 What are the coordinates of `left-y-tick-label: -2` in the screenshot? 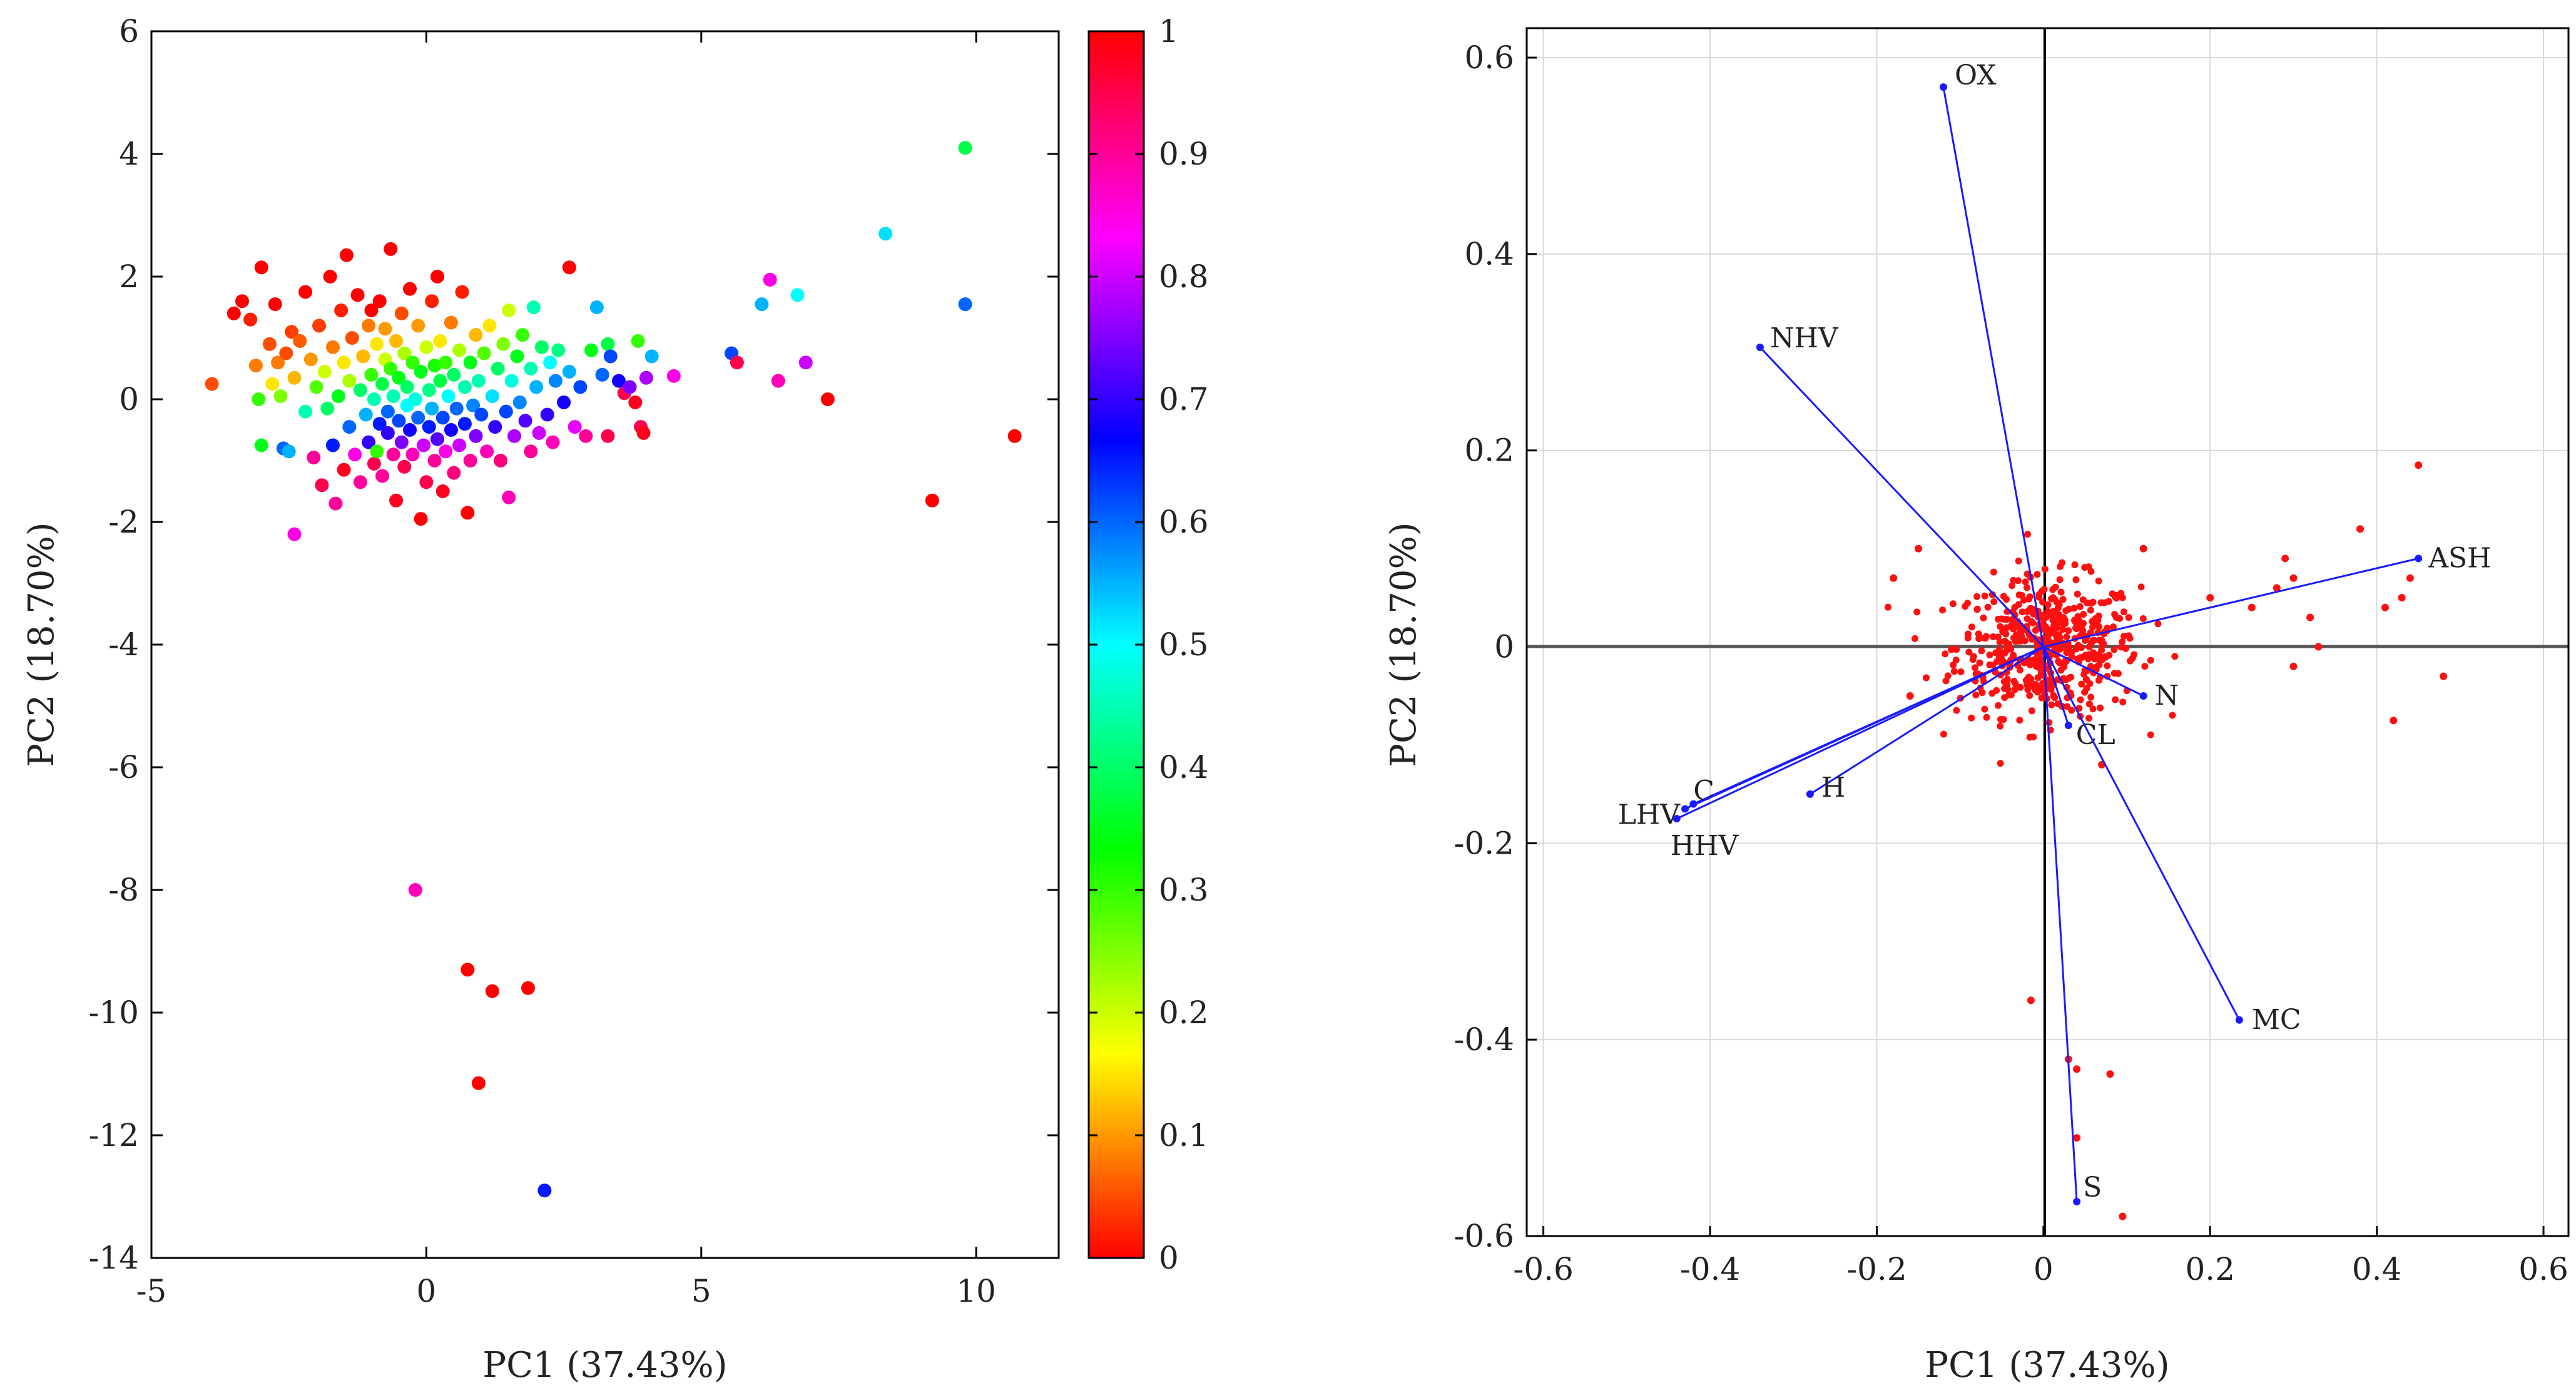 It's located at (124, 522).